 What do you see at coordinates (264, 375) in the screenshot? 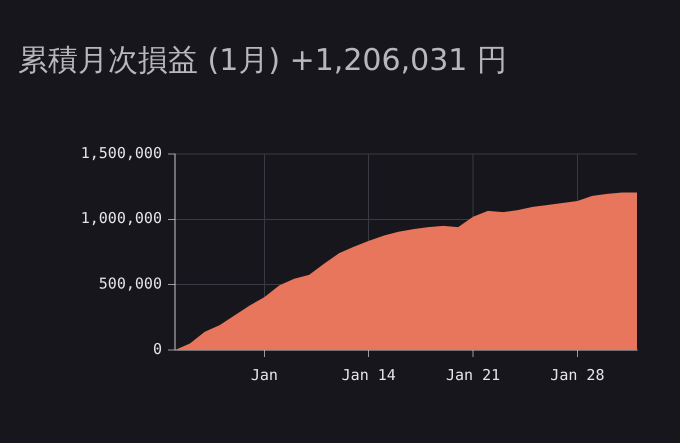
I see `x-tick-label: Jan` at bounding box center [264, 375].